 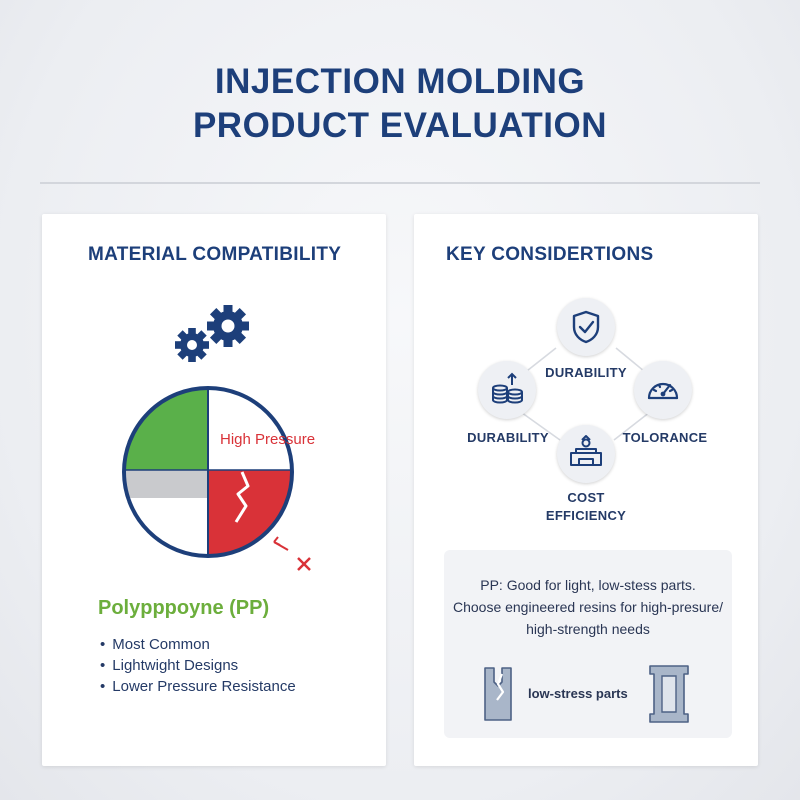 I want to click on press-mold-icon, so click(x=586, y=450).